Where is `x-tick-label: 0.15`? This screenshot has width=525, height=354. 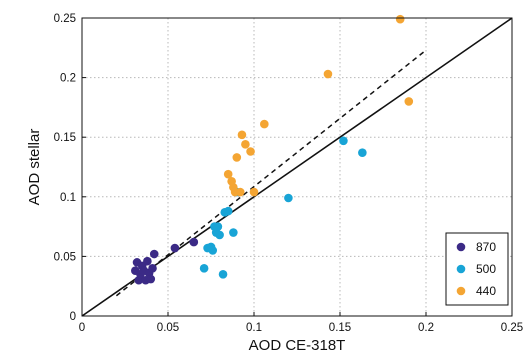 x-tick-label: 0.15 is located at coordinates (340, 328).